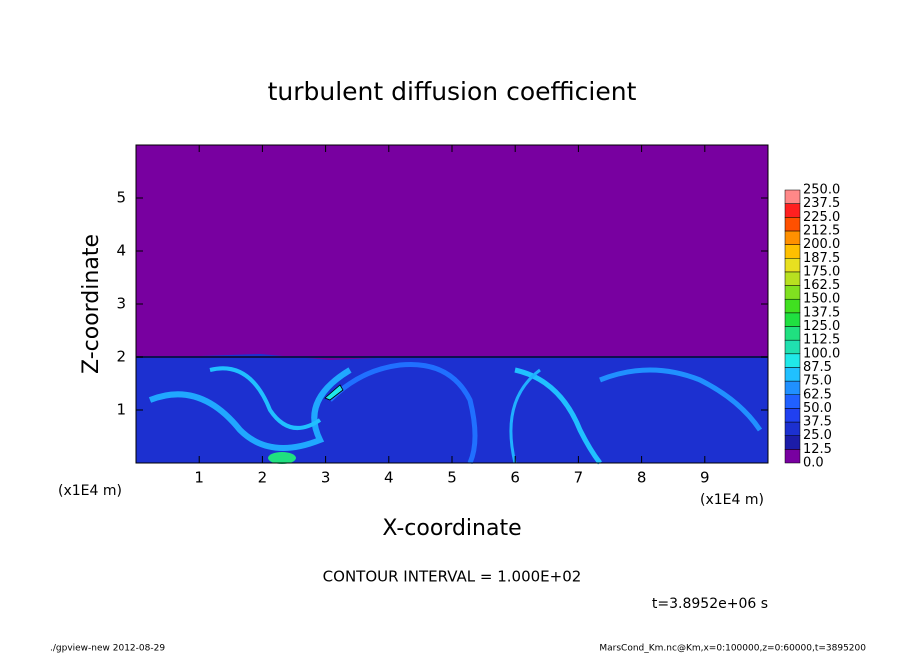 Image resolution: width=904 pixels, height=654 pixels. I want to click on y-tick-label: 1, so click(121, 410).